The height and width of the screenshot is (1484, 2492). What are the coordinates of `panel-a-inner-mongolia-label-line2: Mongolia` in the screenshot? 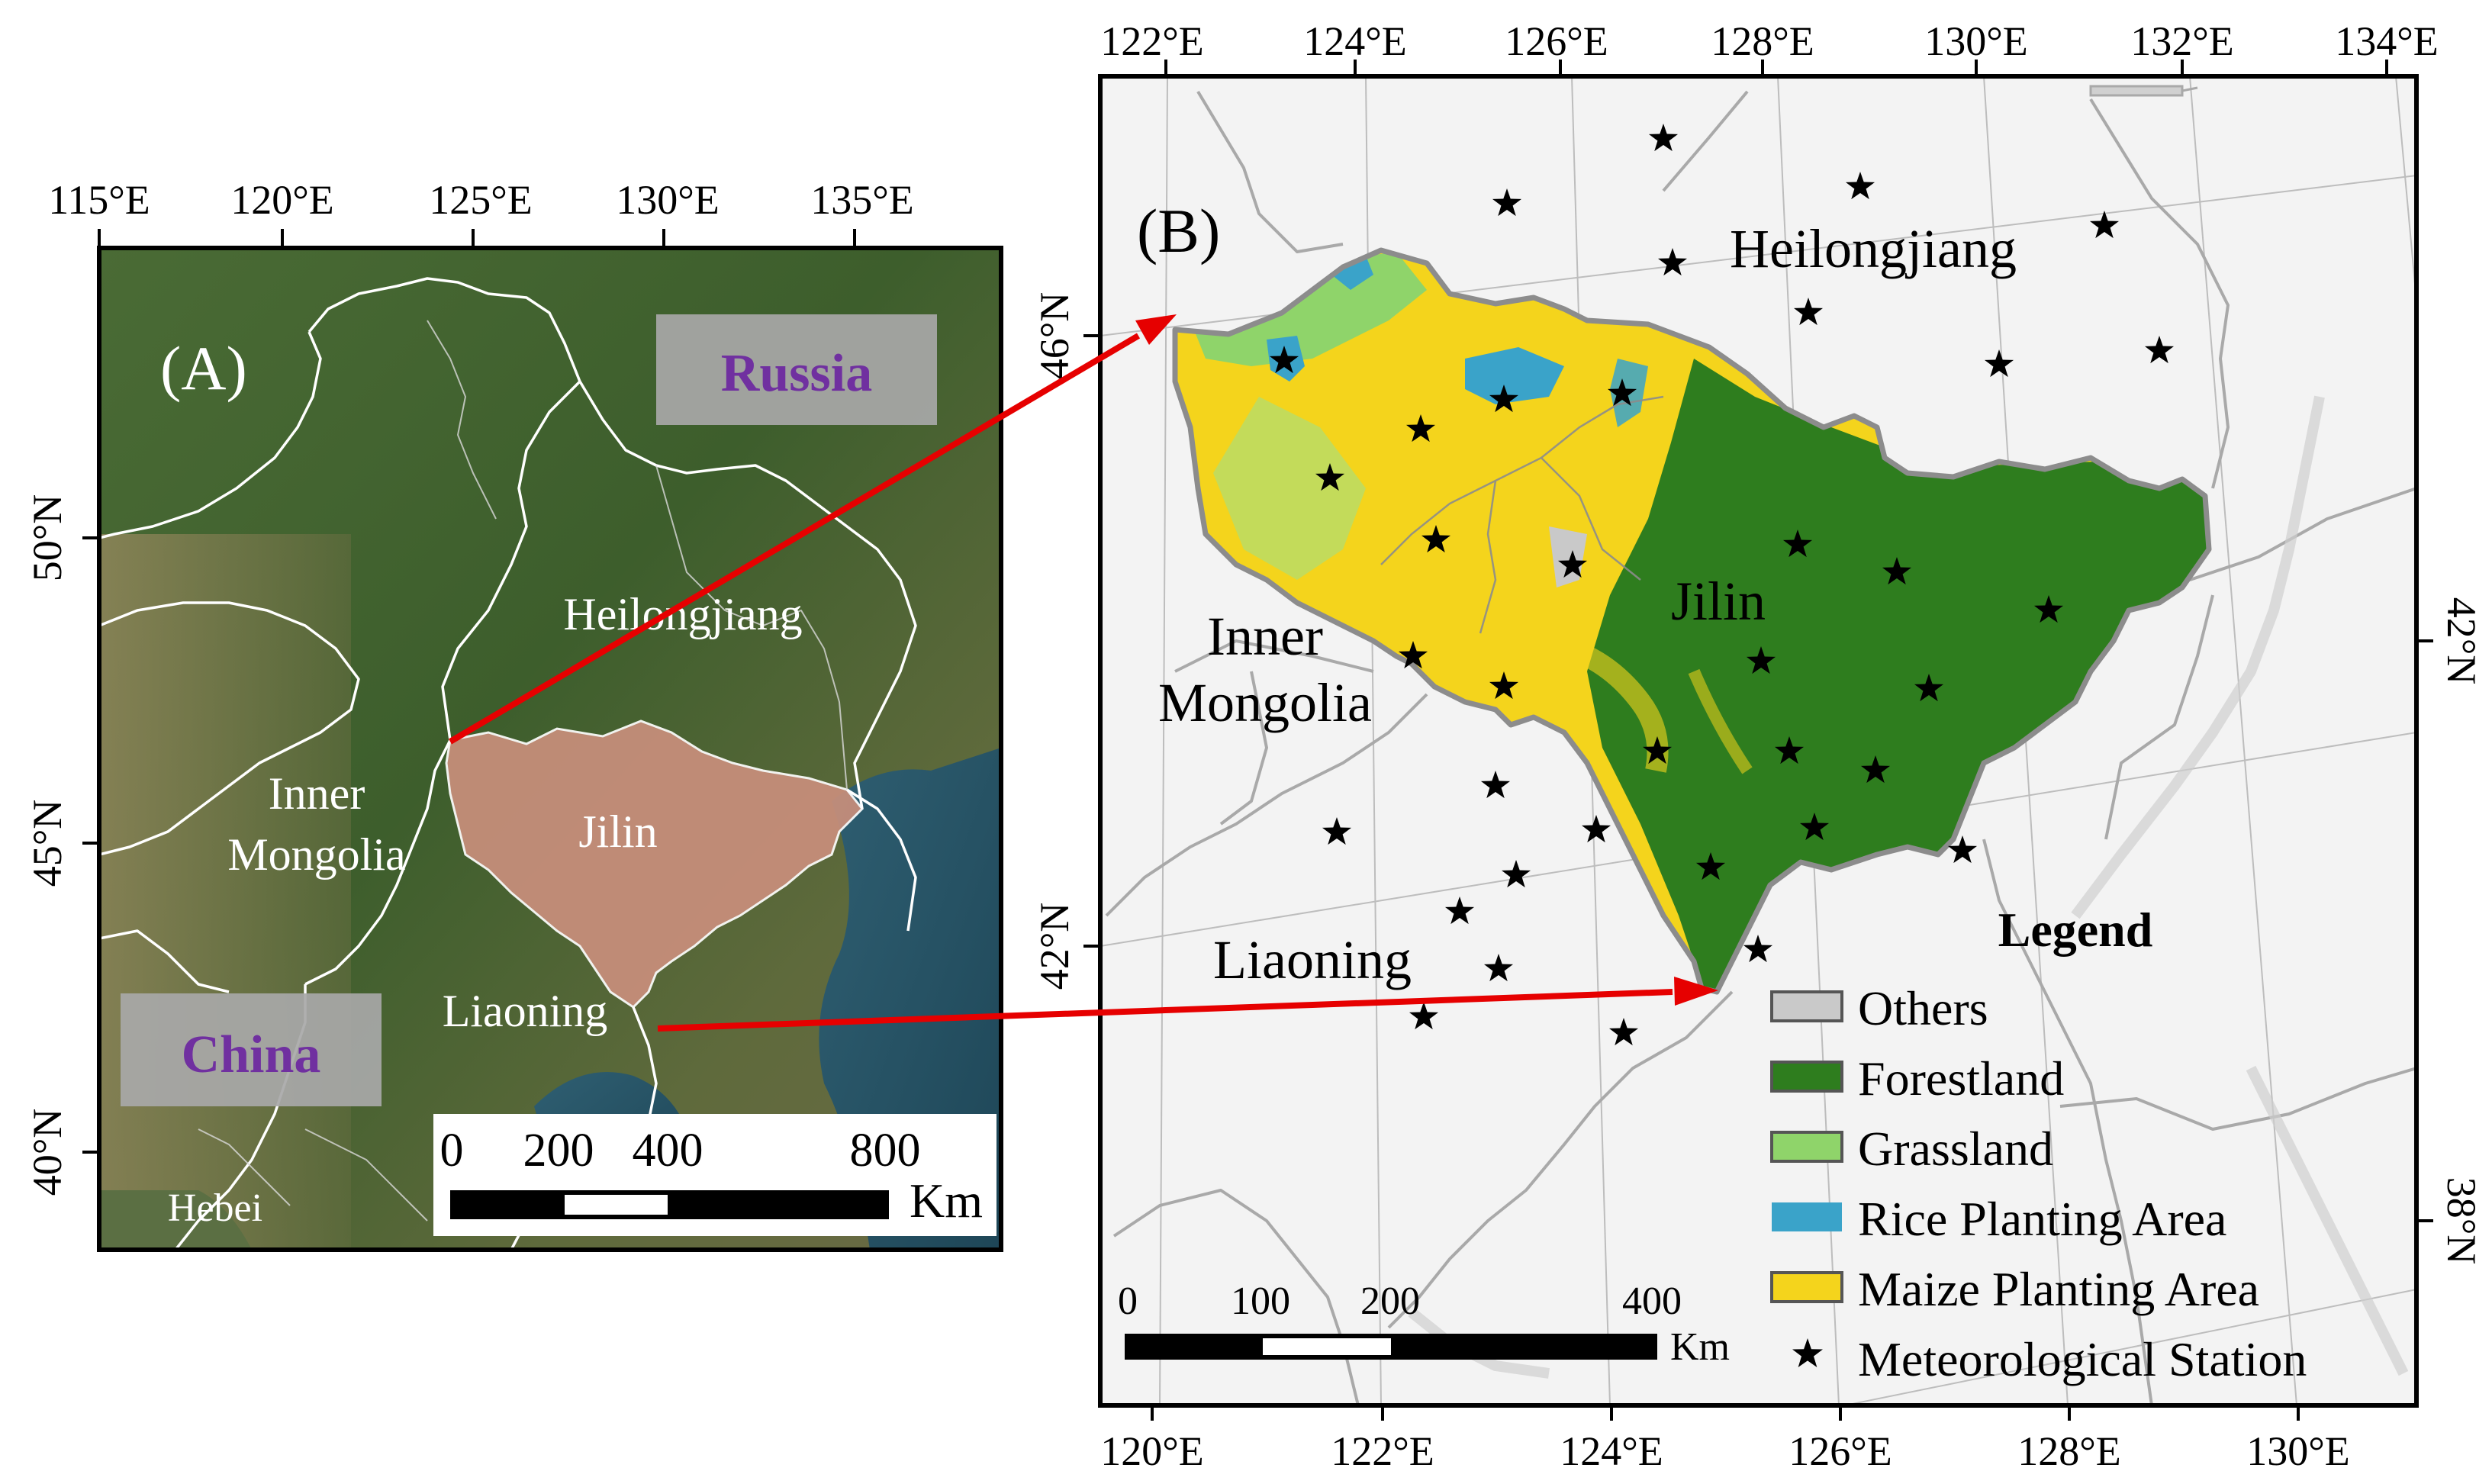 It's located at (316, 854).